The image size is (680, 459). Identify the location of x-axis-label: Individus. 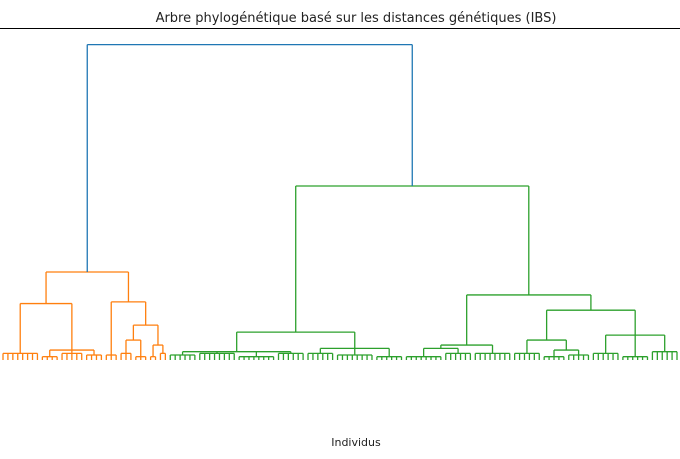
(356, 442).